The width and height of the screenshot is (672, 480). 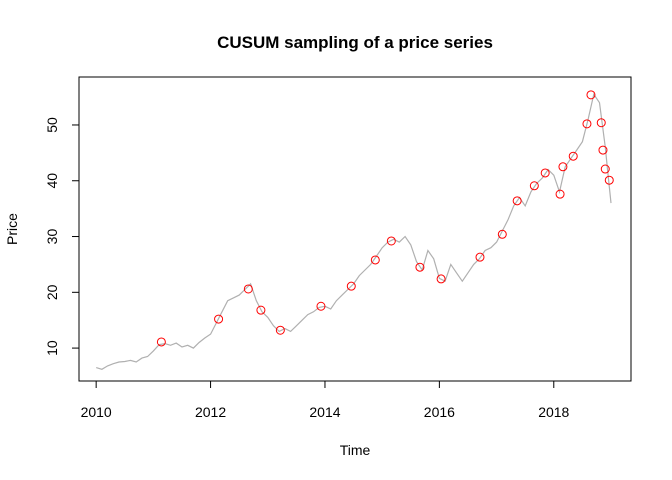 I want to click on x-axis-label: Time, so click(x=355, y=450).